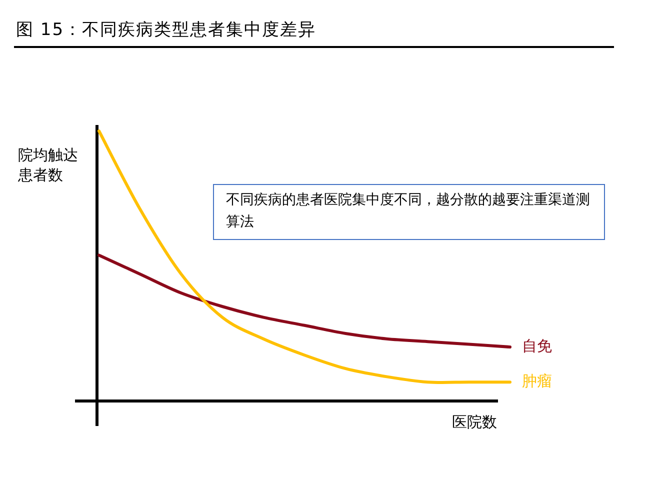 Image resolution: width=656 pixels, height=501 pixels. I want to click on x-axis-title: 医院数, so click(474, 422).